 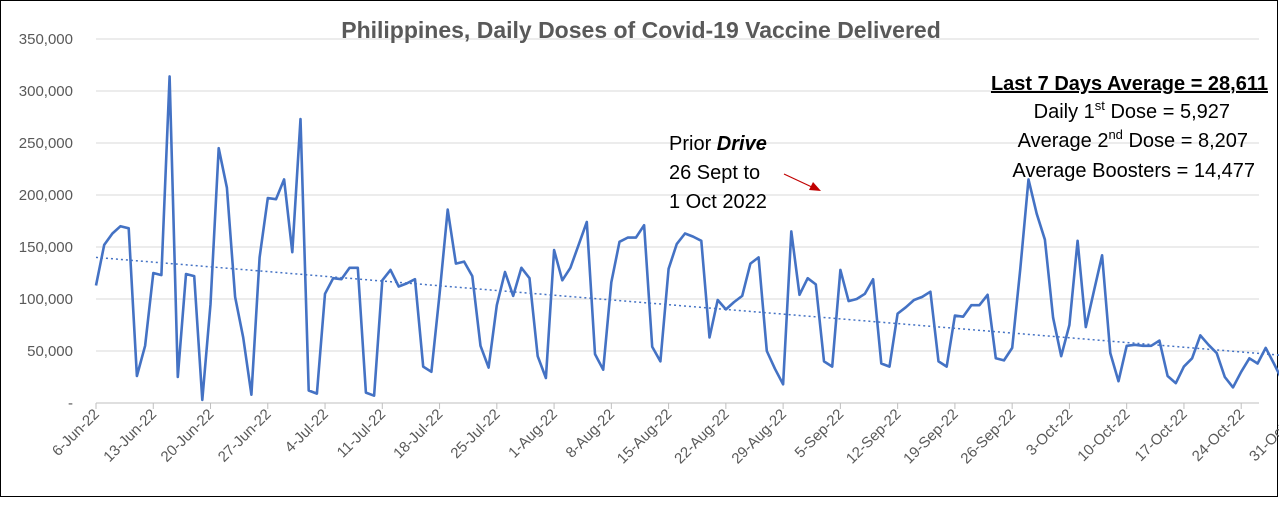 What do you see at coordinates (591, 434) in the screenshot?
I see `x-tick-label: 8-Aug-22` at bounding box center [591, 434].